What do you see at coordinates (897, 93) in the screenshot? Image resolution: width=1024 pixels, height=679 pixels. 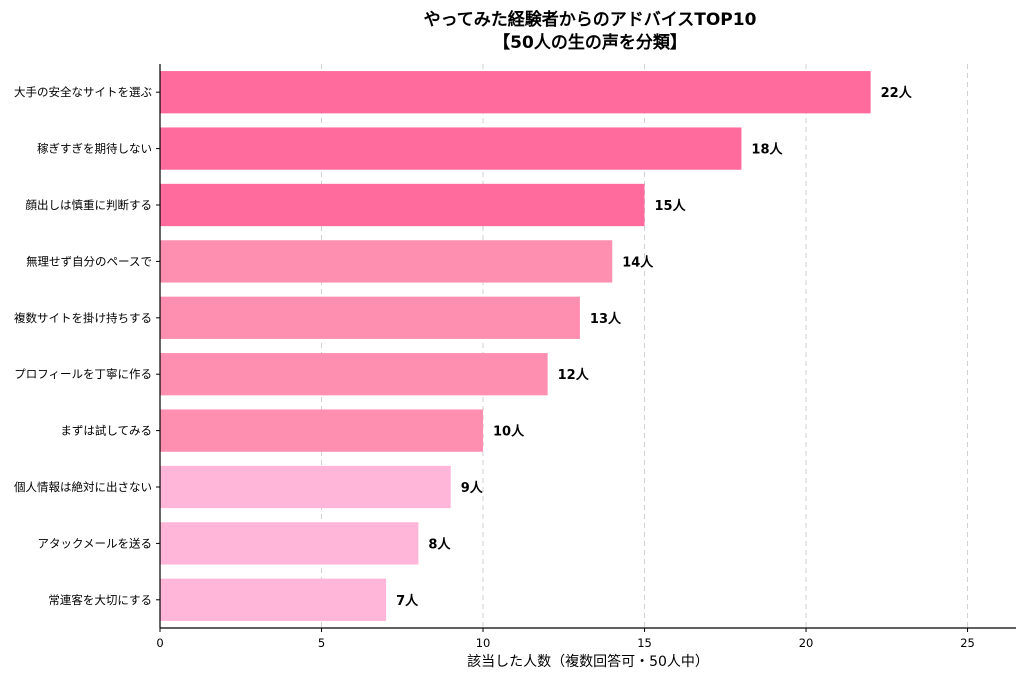 I see `value-label: 22人` at bounding box center [897, 93].